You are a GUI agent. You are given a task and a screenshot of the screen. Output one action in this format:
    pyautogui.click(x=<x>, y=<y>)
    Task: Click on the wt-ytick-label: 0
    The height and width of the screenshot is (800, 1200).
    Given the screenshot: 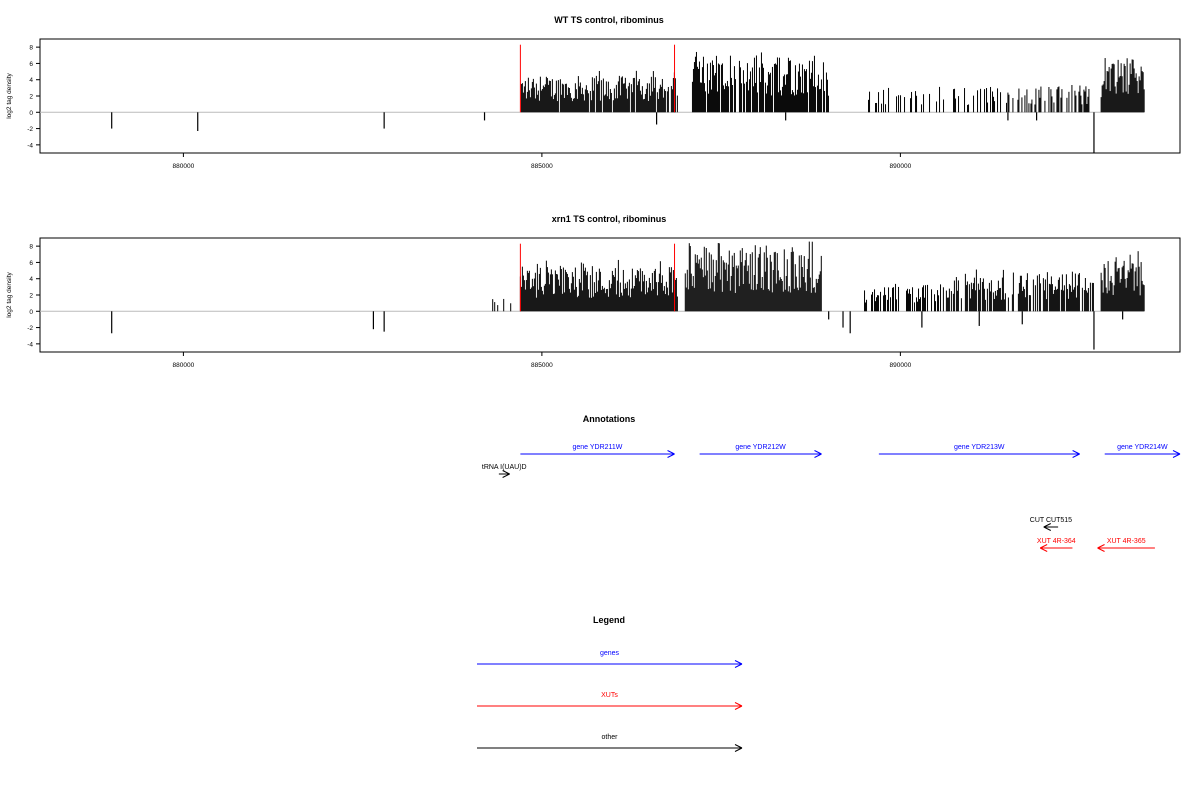 What is the action you would take?
    pyautogui.click(x=31, y=113)
    